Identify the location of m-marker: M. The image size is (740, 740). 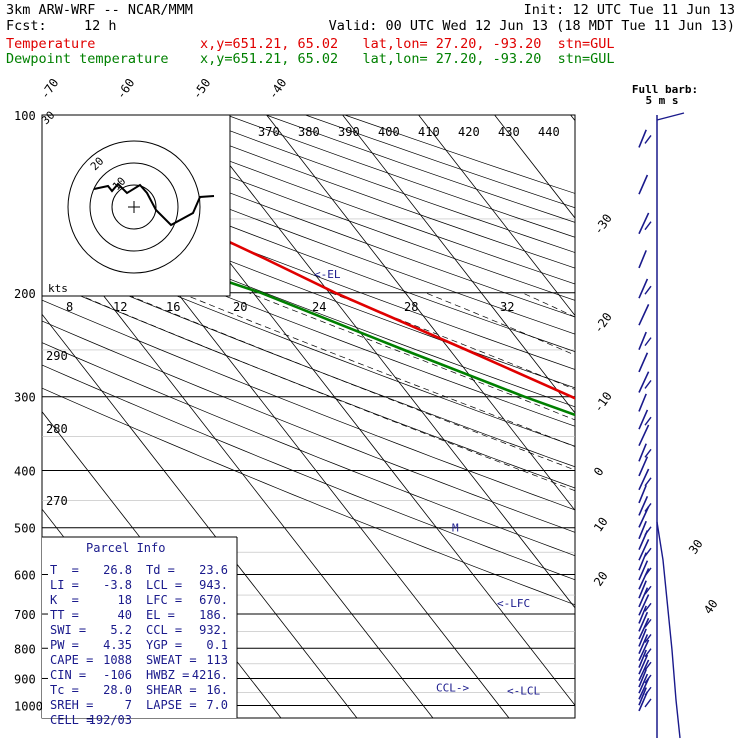
(455, 528).